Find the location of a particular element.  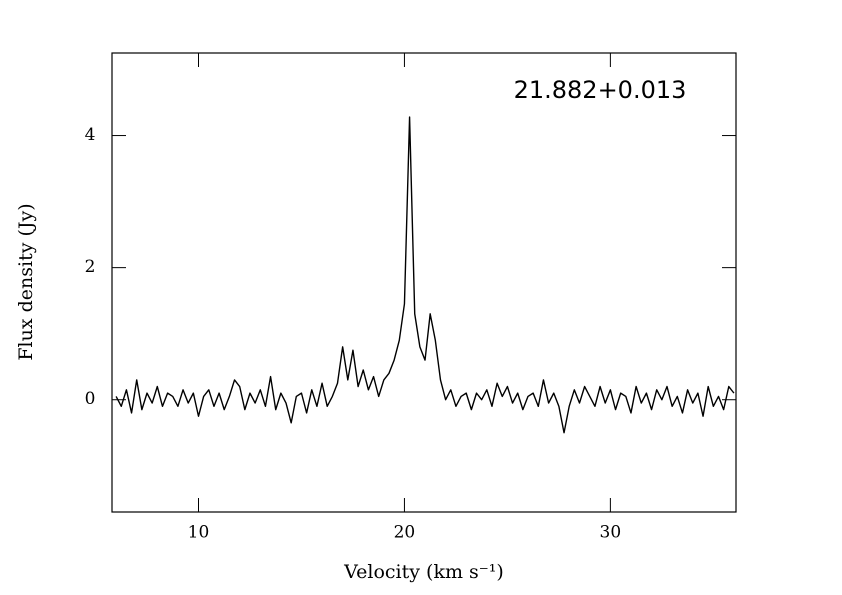

y-tick-label: 2 is located at coordinates (90, 267).